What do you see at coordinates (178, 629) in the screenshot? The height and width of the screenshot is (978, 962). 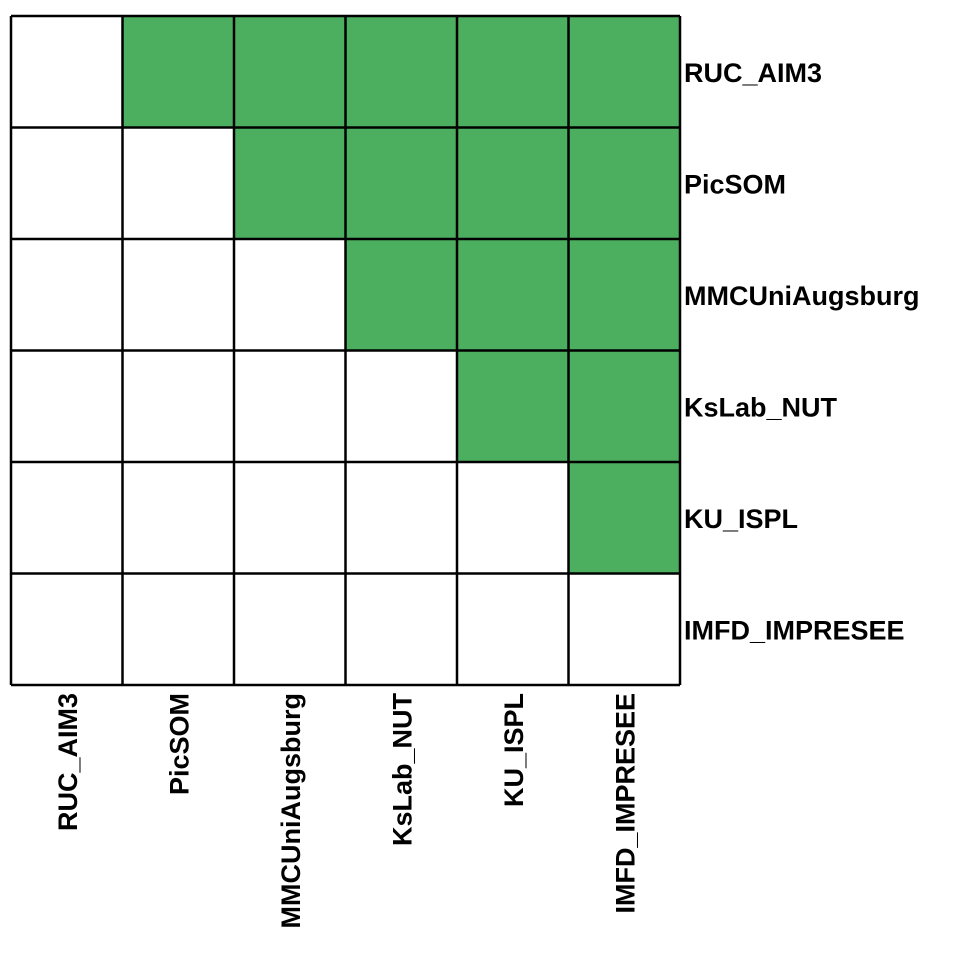 I see `matrix-cell-r5-c1` at bounding box center [178, 629].